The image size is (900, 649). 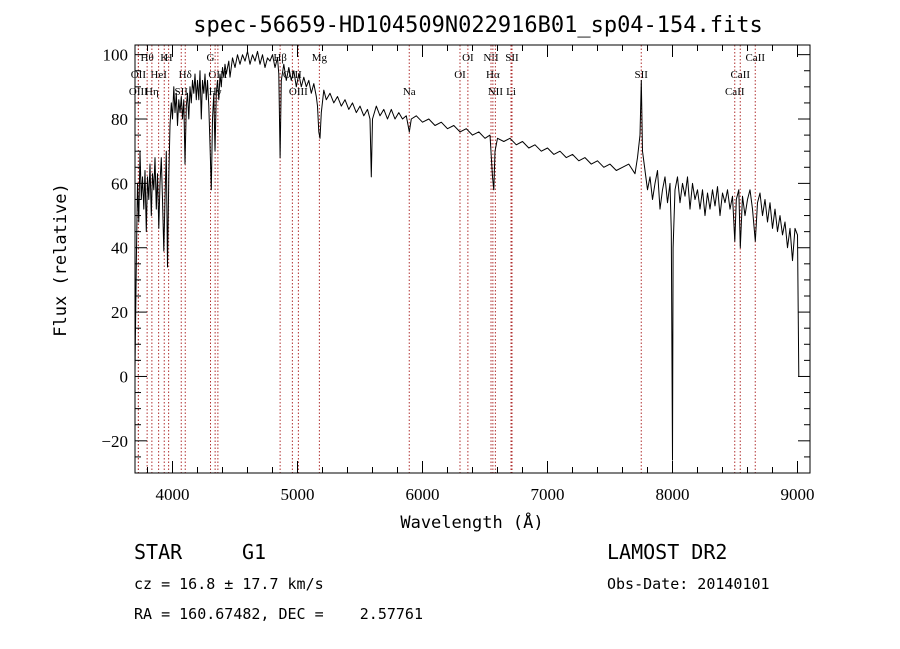 I want to click on spectral-line-label: K, so click(x=164, y=58).